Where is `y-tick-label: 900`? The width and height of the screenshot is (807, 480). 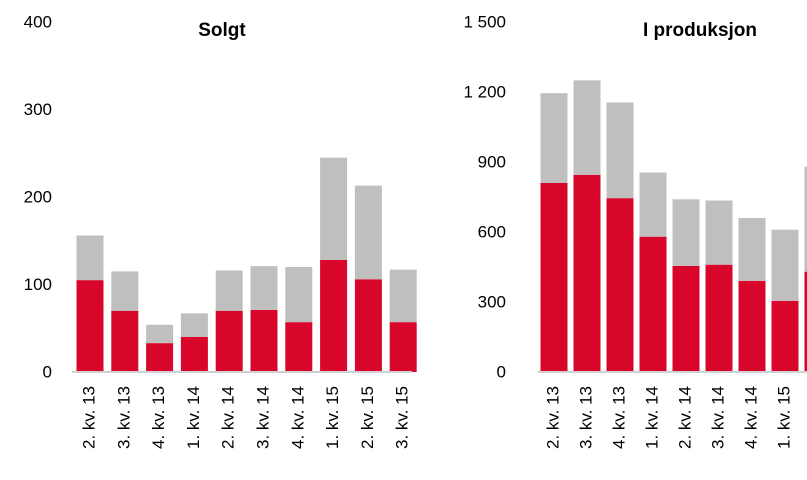 y-tick-label: 900 is located at coordinates (492, 161).